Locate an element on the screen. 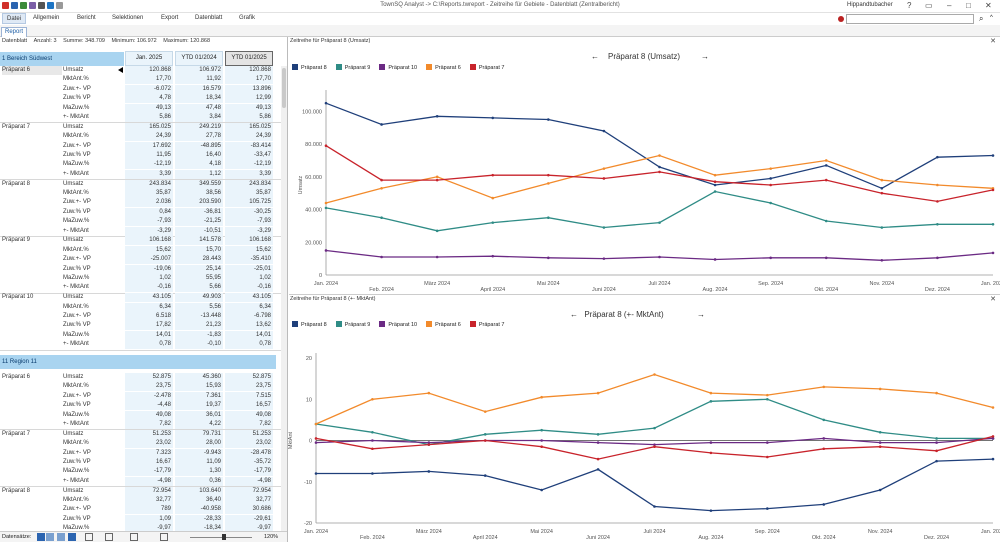 The height and width of the screenshot is (543, 1000). nav-next-icon is located at coordinates (72, 537).